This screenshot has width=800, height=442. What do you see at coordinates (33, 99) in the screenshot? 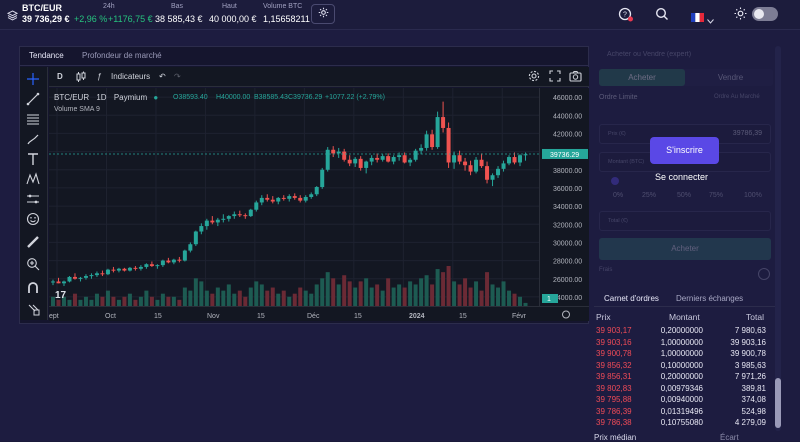
I see `trendline-icon` at bounding box center [33, 99].